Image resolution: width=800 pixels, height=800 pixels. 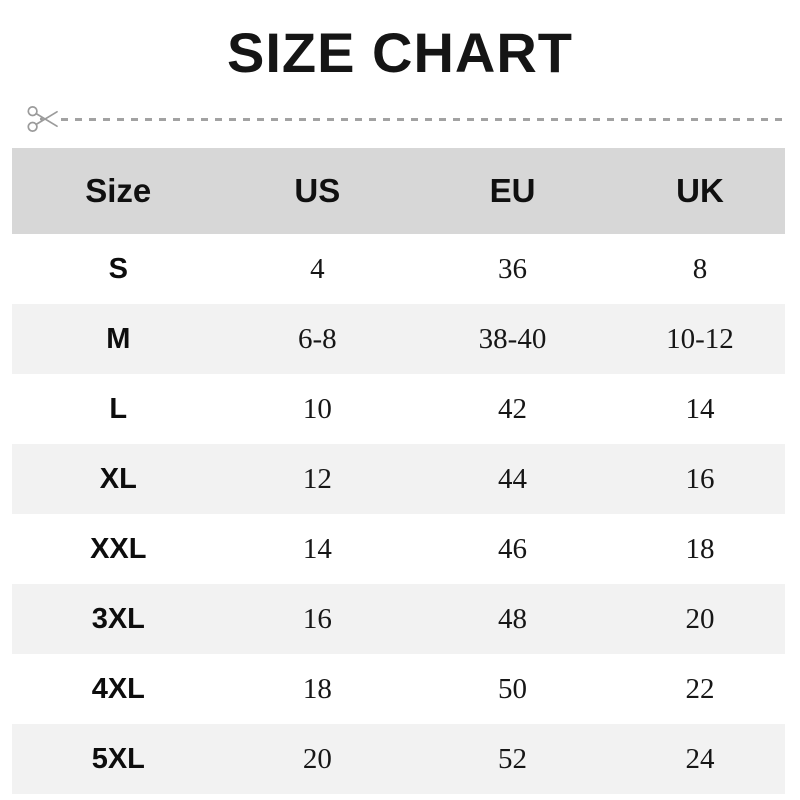 I want to click on cell-uk: 20, so click(x=700, y=618).